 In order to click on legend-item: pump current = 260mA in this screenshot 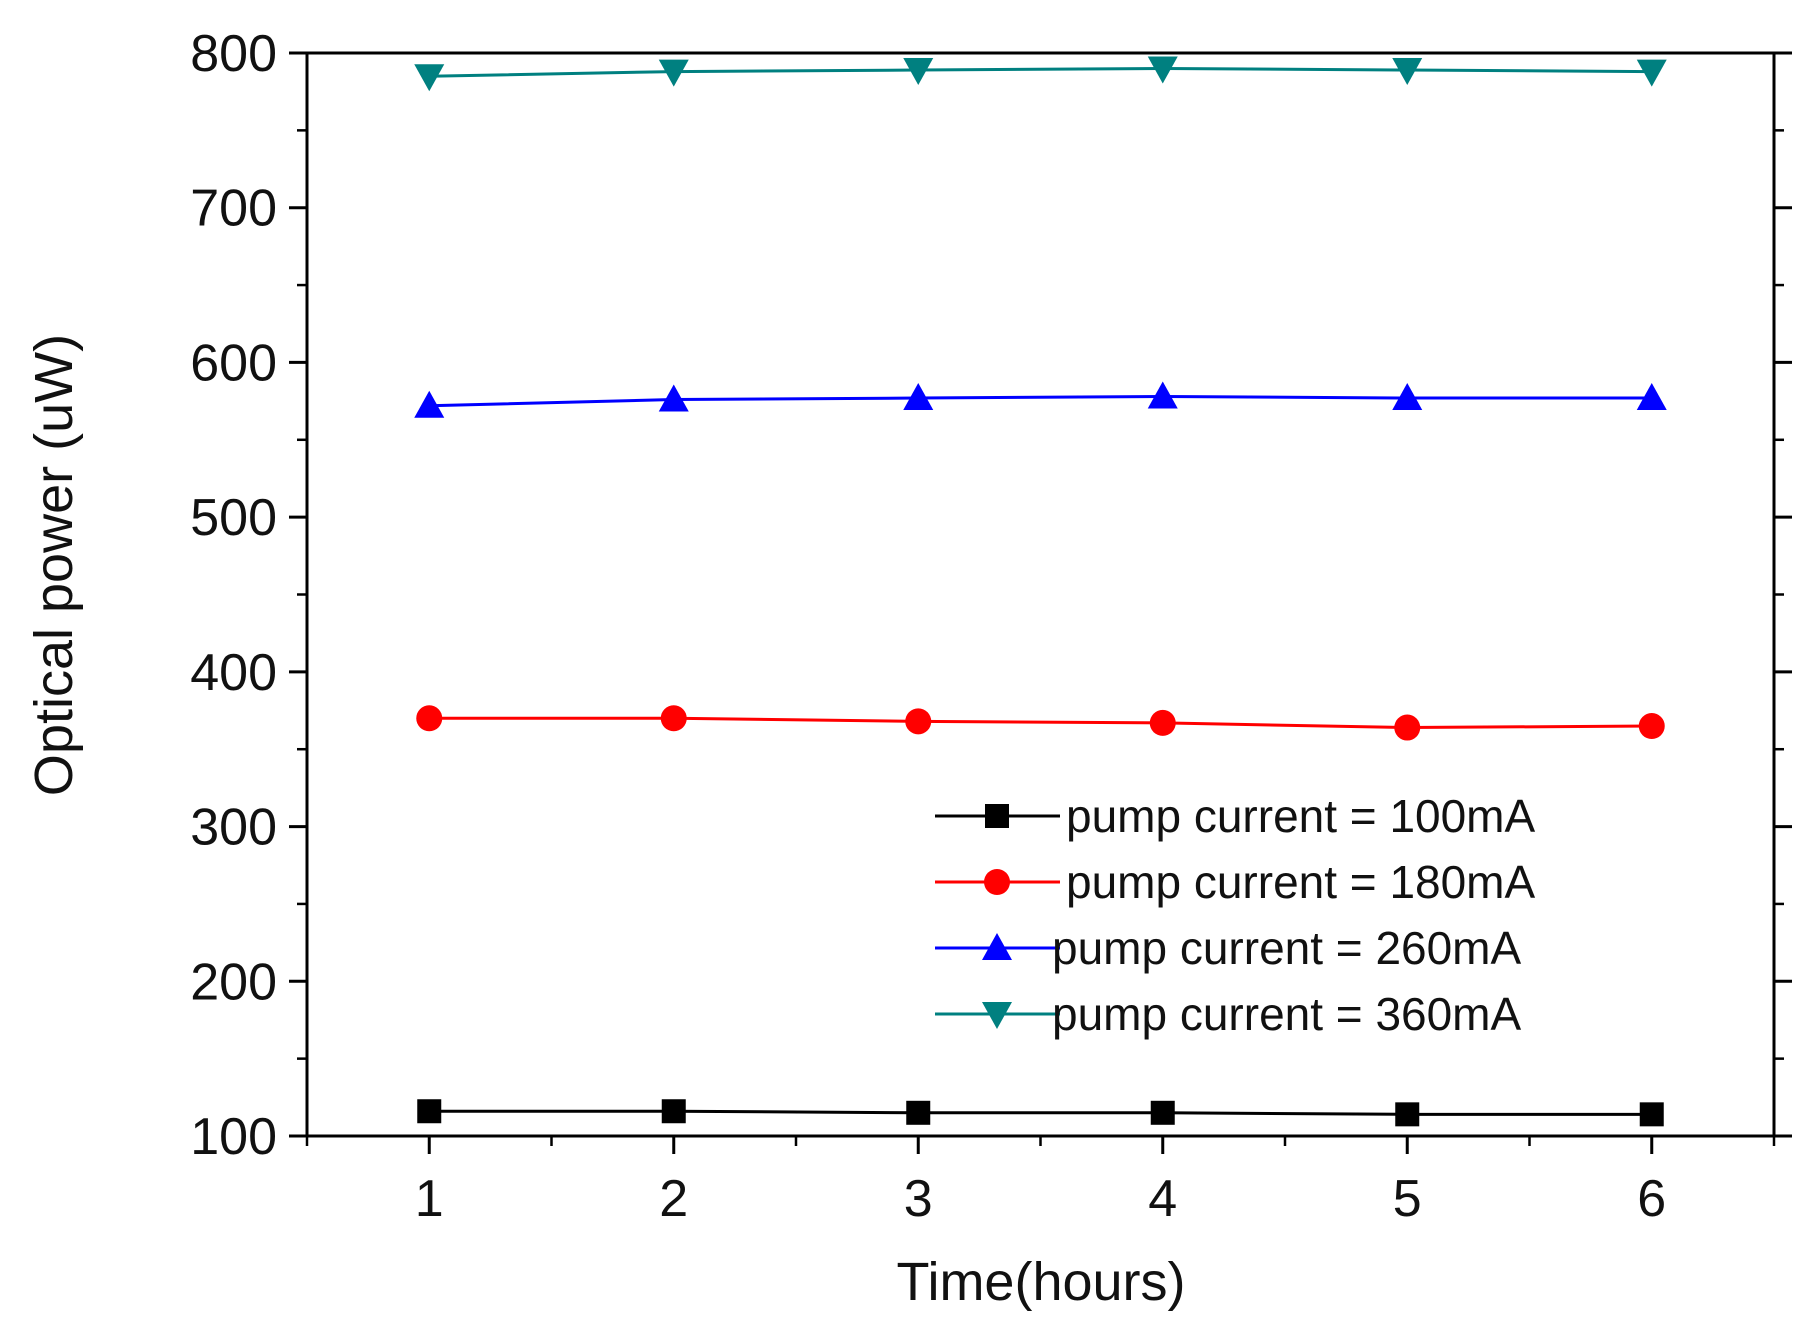, I will do `click(1228, 948)`.